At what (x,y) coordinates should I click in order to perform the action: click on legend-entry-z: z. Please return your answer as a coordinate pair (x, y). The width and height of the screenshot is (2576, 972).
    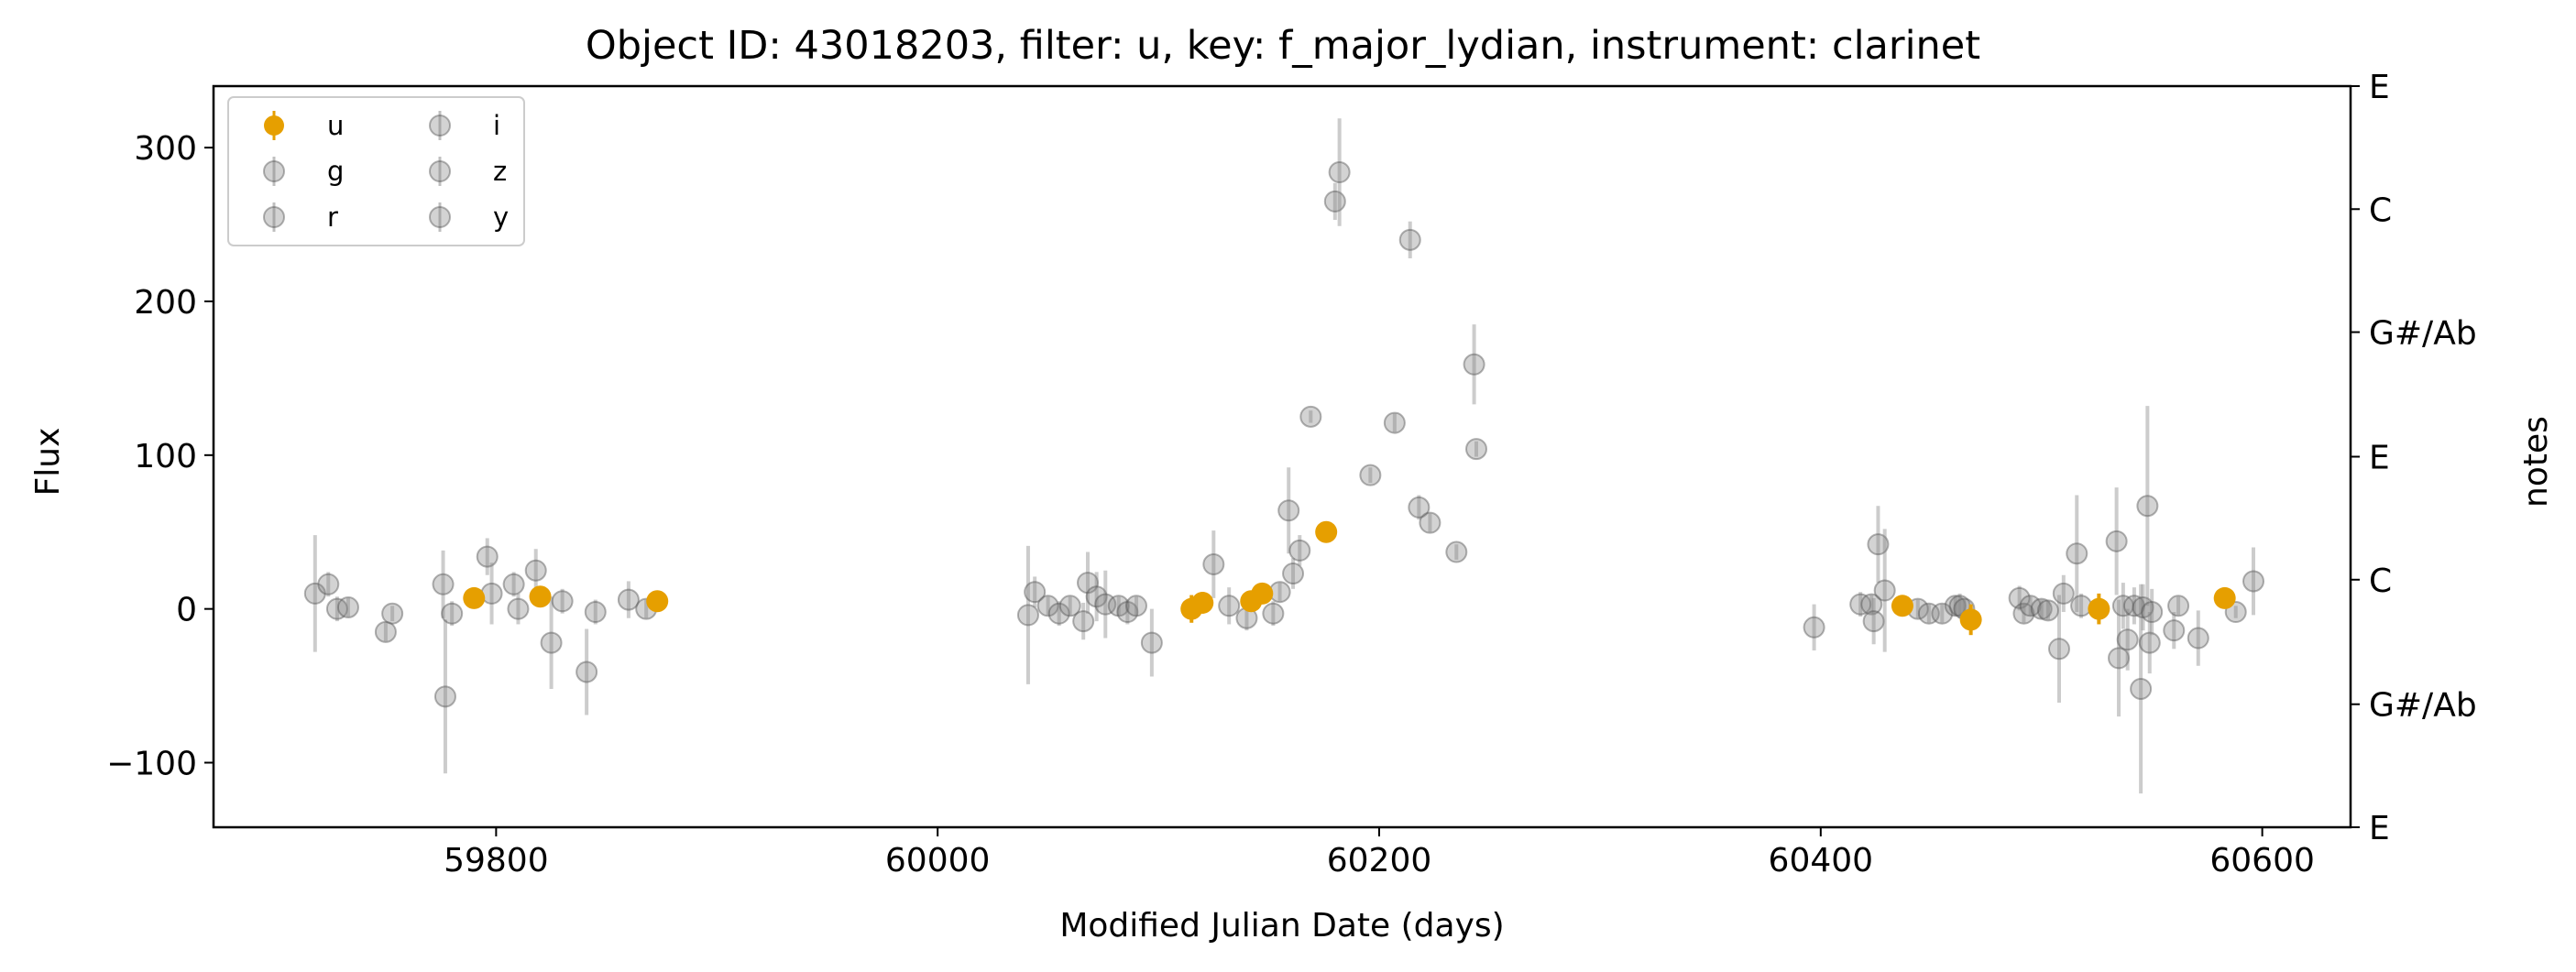
    Looking at the image, I should click on (468, 172).